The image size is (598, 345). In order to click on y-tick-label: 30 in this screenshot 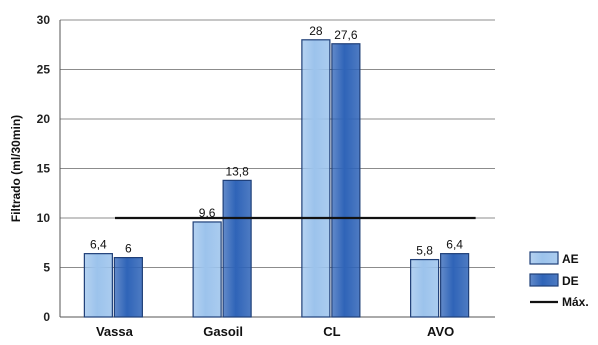, I will do `click(44, 20)`.